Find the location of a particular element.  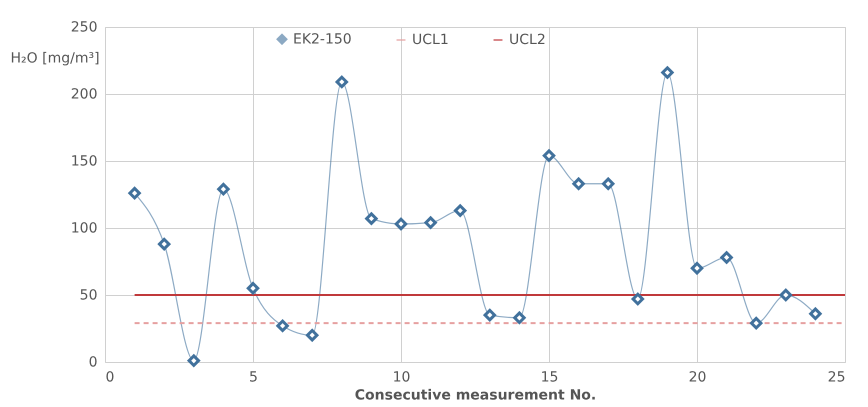

x-tick-label: 5 is located at coordinates (253, 378).